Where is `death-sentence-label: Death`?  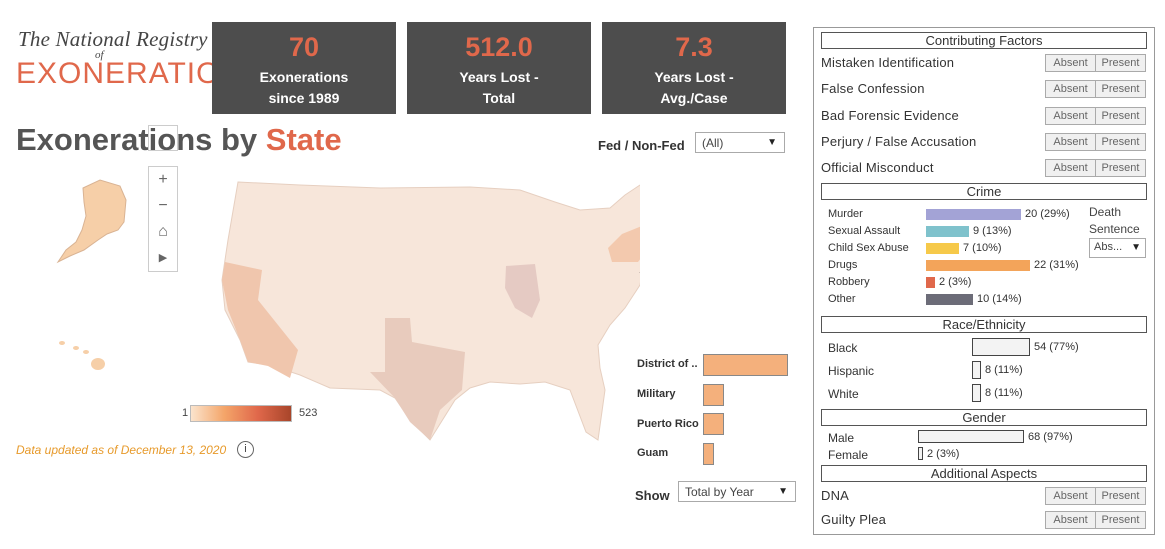
death-sentence-label: Death is located at coordinates (1105, 212).